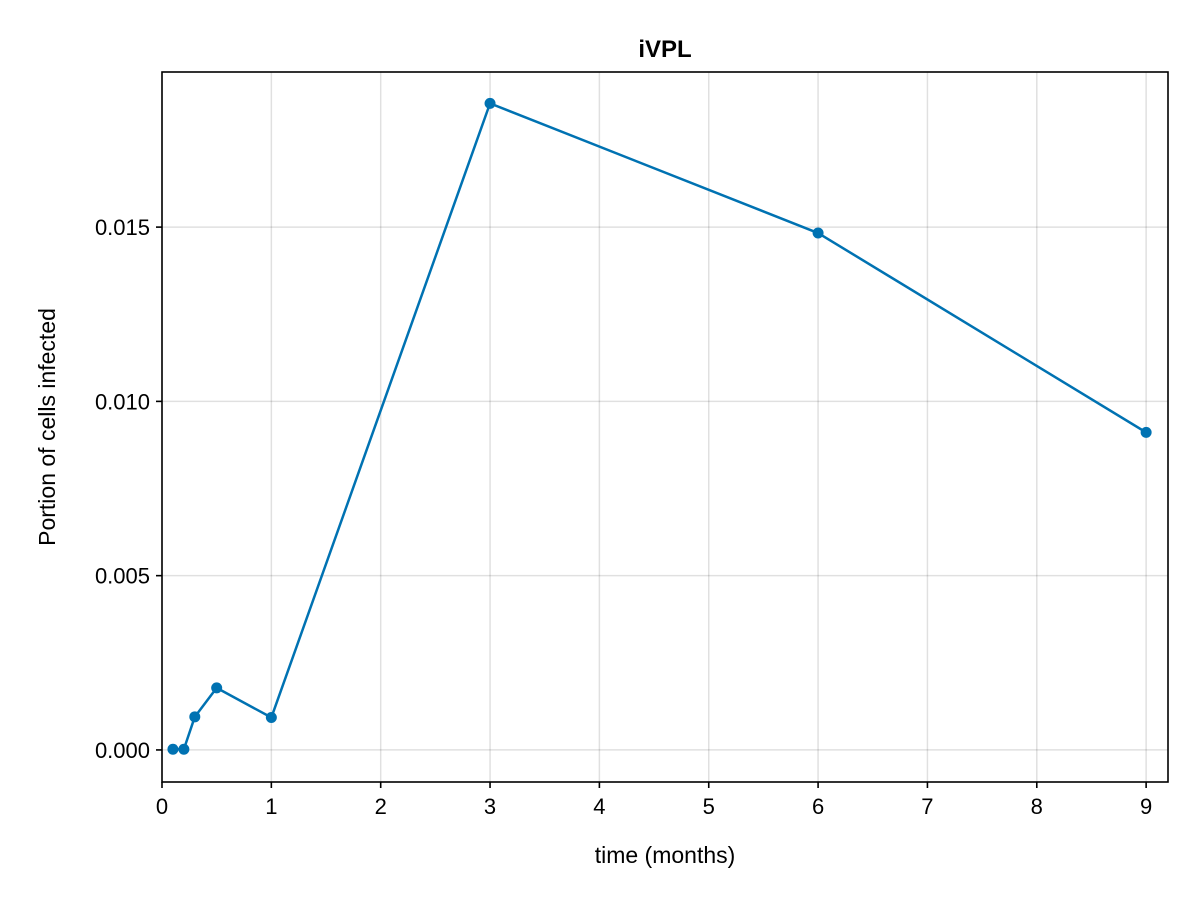  I want to click on x-tick-label: 0, so click(162, 806).